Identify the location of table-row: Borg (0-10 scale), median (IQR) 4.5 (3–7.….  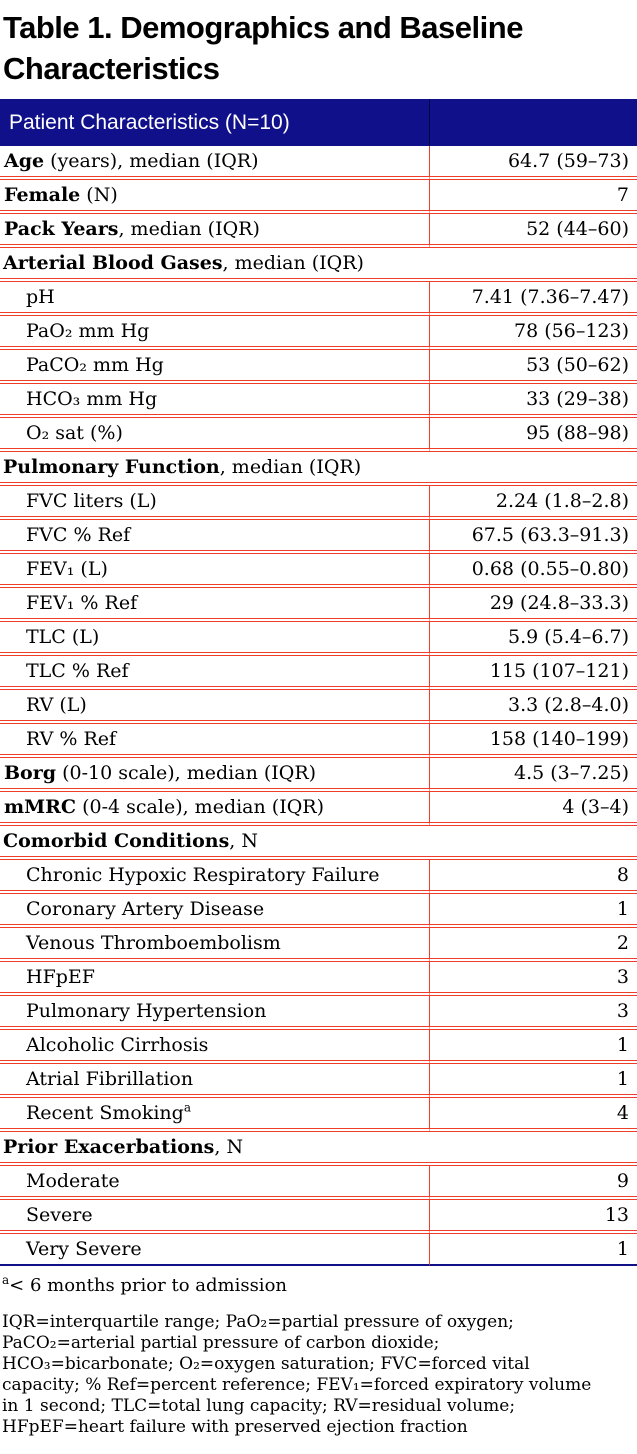
(318, 775).